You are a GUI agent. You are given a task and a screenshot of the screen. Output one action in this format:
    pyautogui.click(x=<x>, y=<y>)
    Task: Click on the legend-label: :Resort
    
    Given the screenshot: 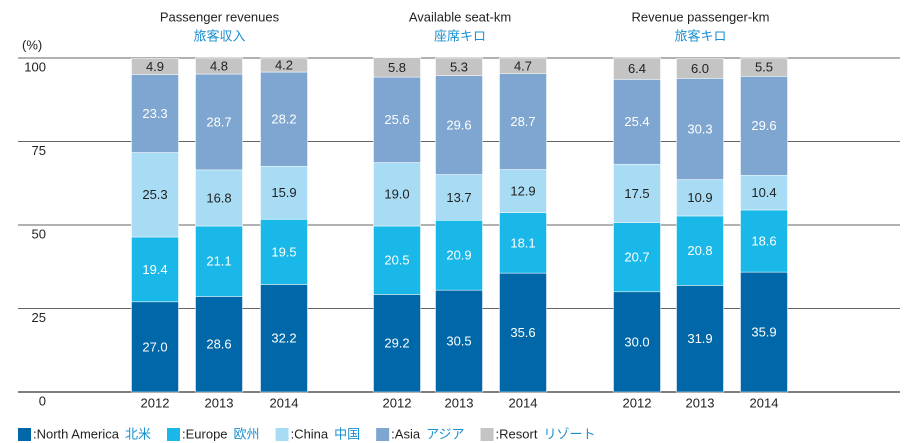 What is the action you would take?
    pyautogui.click(x=517, y=433)
    